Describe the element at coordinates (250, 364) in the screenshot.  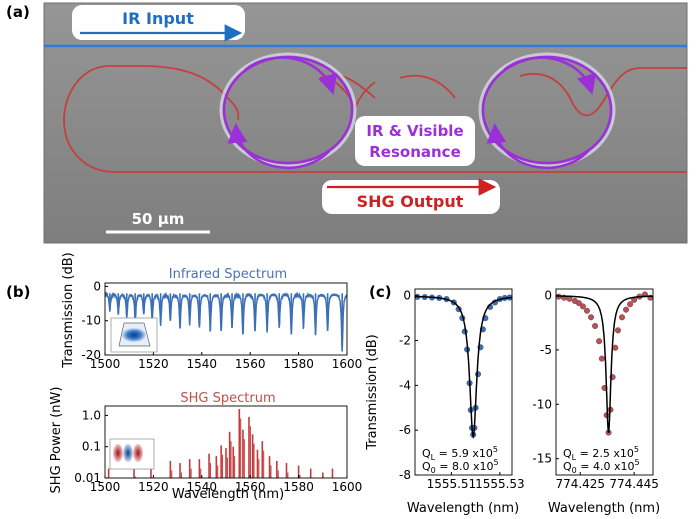
I see `ir-xtick-label: 1560` at that location.